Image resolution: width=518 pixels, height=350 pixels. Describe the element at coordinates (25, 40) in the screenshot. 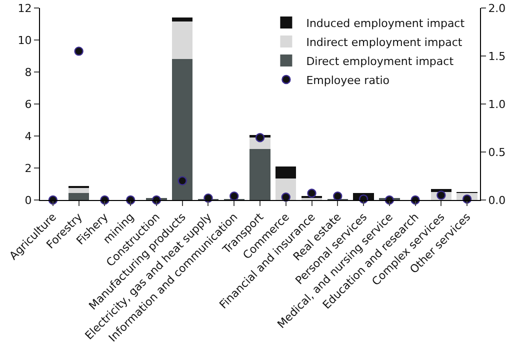

I see `y-tick-label: 10` at that location.